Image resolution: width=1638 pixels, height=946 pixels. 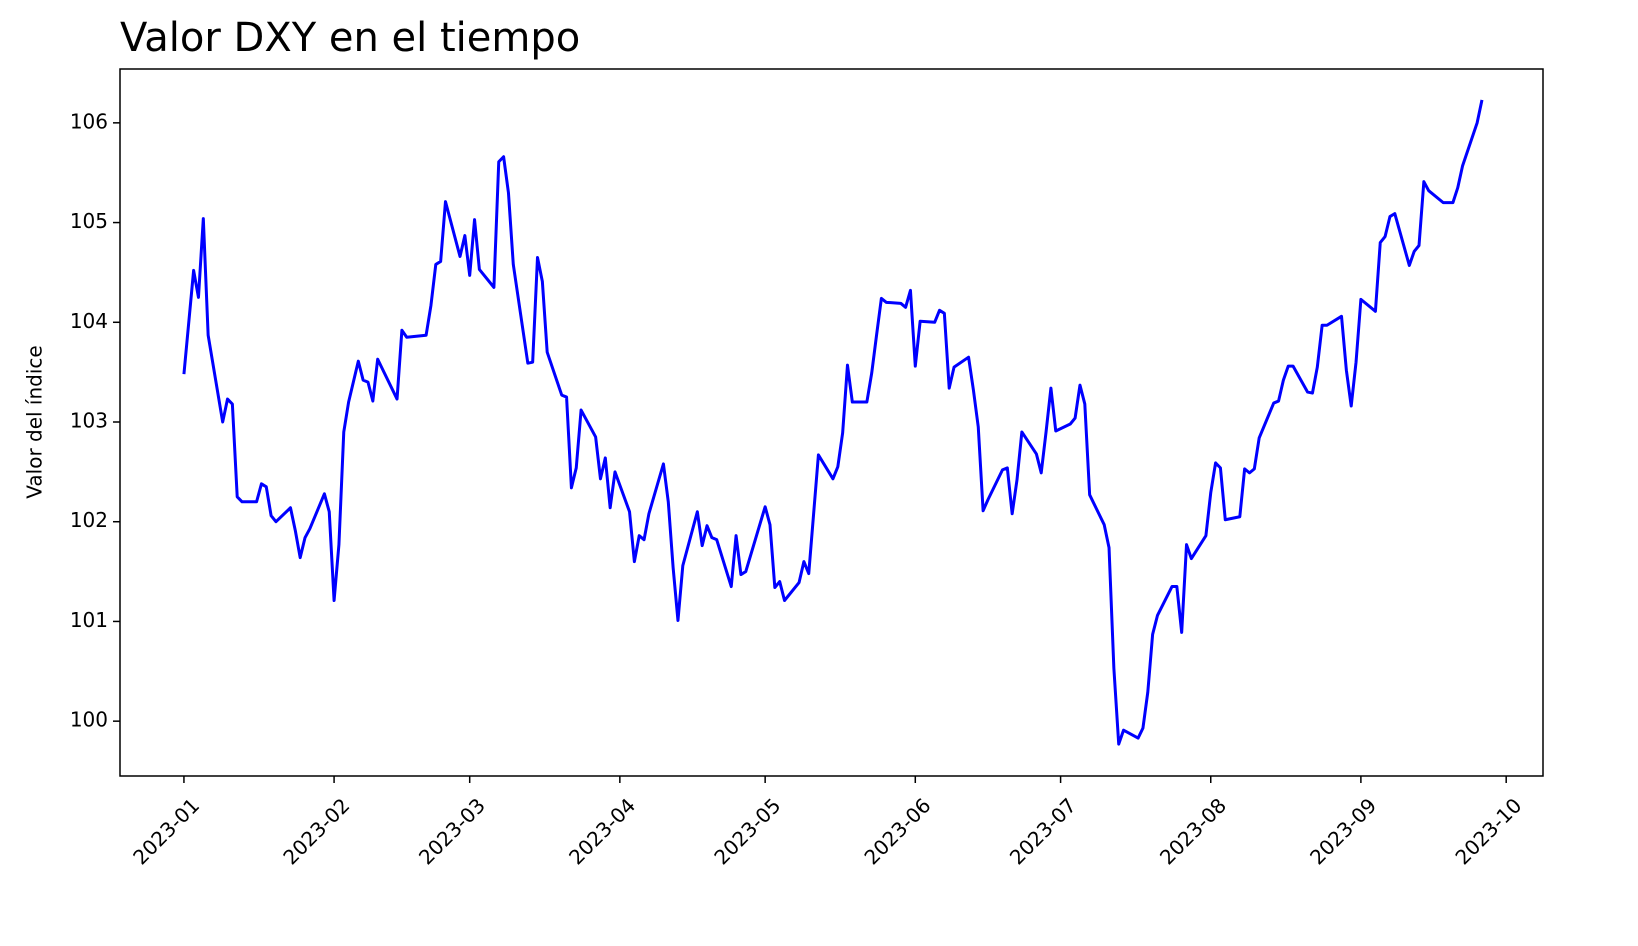 I want to click on x-tick-label: 2023-01, so click(x=166, y=831).